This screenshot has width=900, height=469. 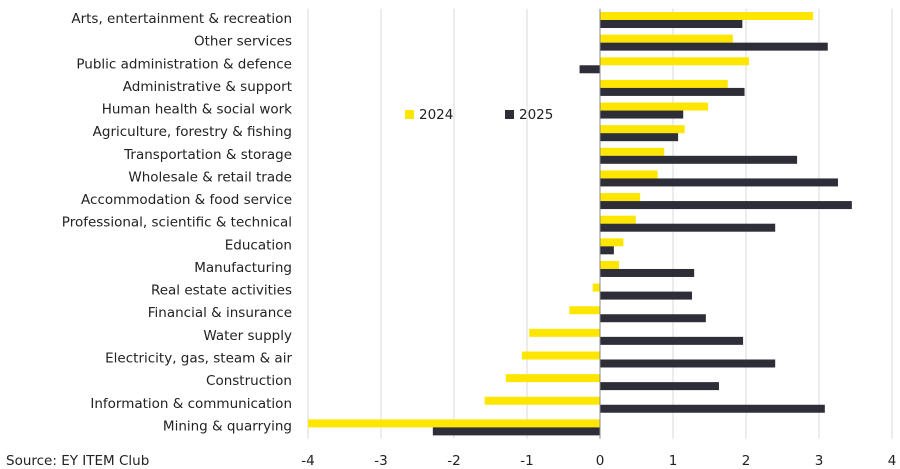 I want to click on y-tick-label: Professional, scientific & technical, so click(x=177, y=223).